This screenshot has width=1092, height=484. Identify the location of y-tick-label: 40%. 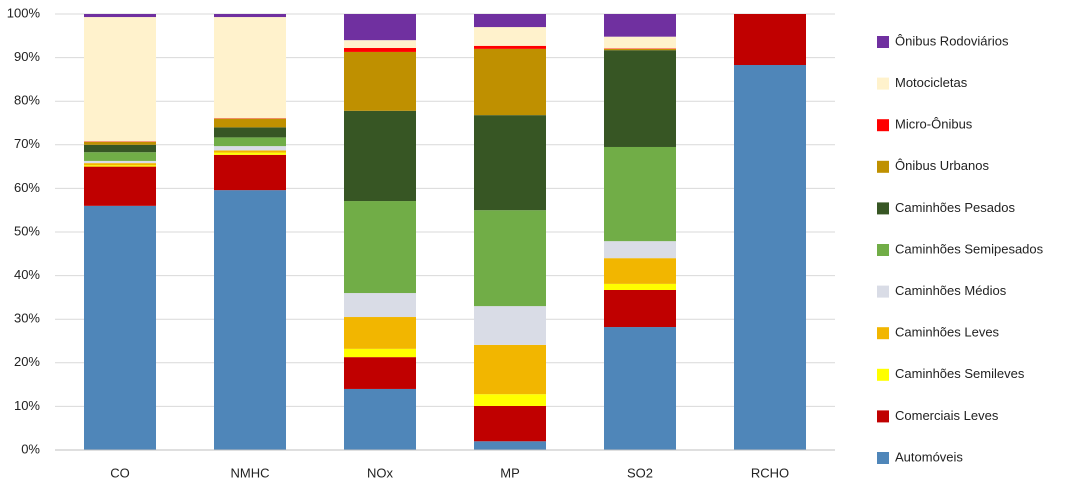
(27, 274).